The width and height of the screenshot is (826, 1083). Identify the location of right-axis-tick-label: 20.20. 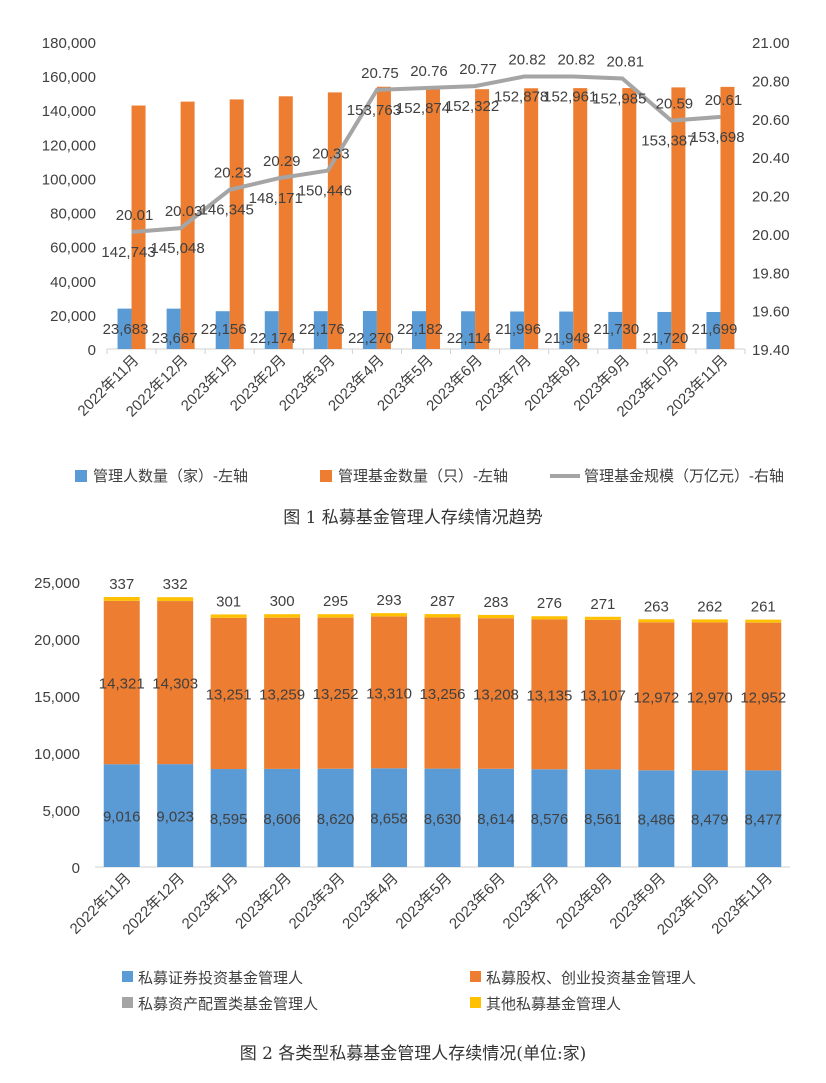
(771, 197).